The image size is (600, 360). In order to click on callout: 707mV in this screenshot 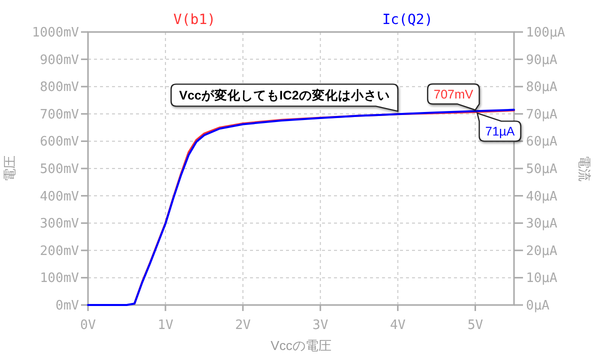, I will do `click(453, 97)`.